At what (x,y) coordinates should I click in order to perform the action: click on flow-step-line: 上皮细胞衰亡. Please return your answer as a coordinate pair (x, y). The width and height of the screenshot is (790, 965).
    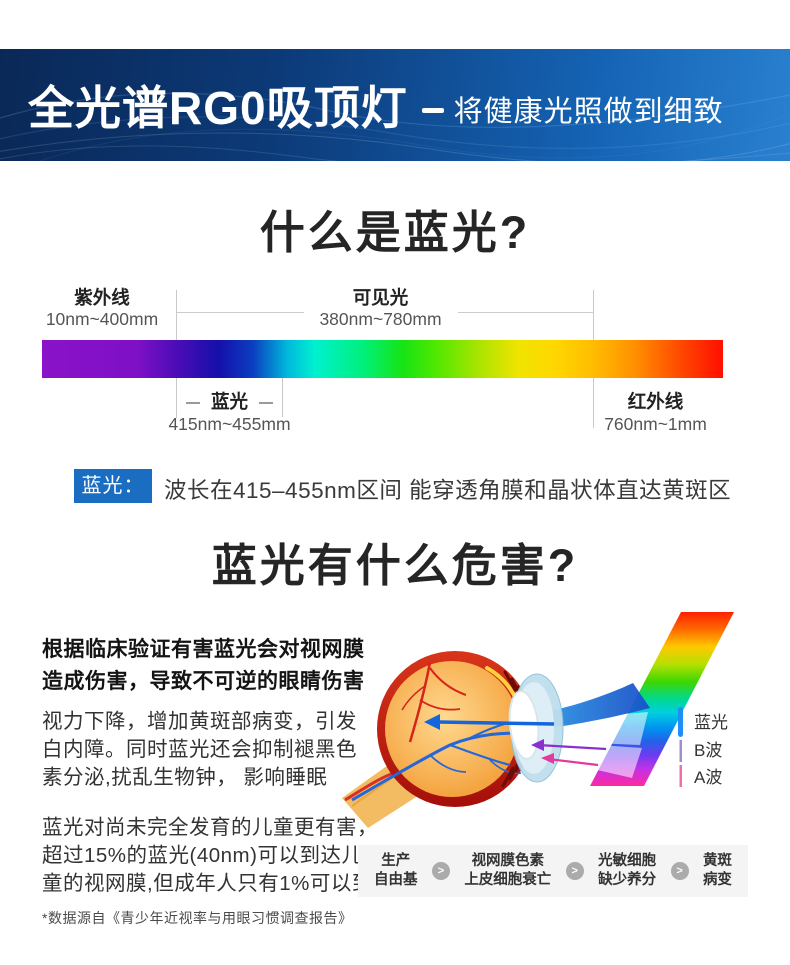
    Looking at the image, I should click on (508, 880).